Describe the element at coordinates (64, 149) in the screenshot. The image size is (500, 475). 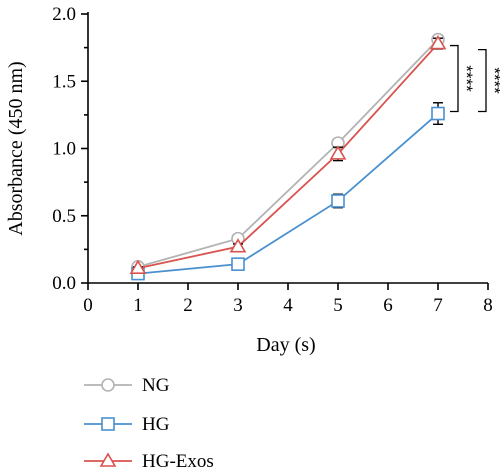
I see `y-tick-label: 1.0` at that location.